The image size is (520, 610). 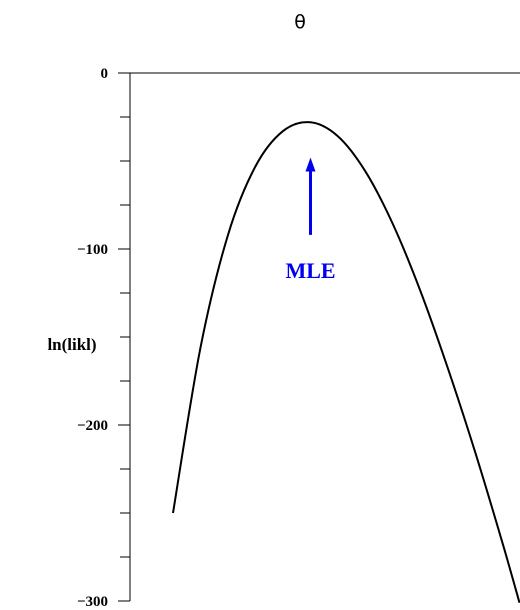 What do you see at coordinates (92, 426) in the screenshot?
I see `y-tick-label: −200` at bounding box center [92, 426].